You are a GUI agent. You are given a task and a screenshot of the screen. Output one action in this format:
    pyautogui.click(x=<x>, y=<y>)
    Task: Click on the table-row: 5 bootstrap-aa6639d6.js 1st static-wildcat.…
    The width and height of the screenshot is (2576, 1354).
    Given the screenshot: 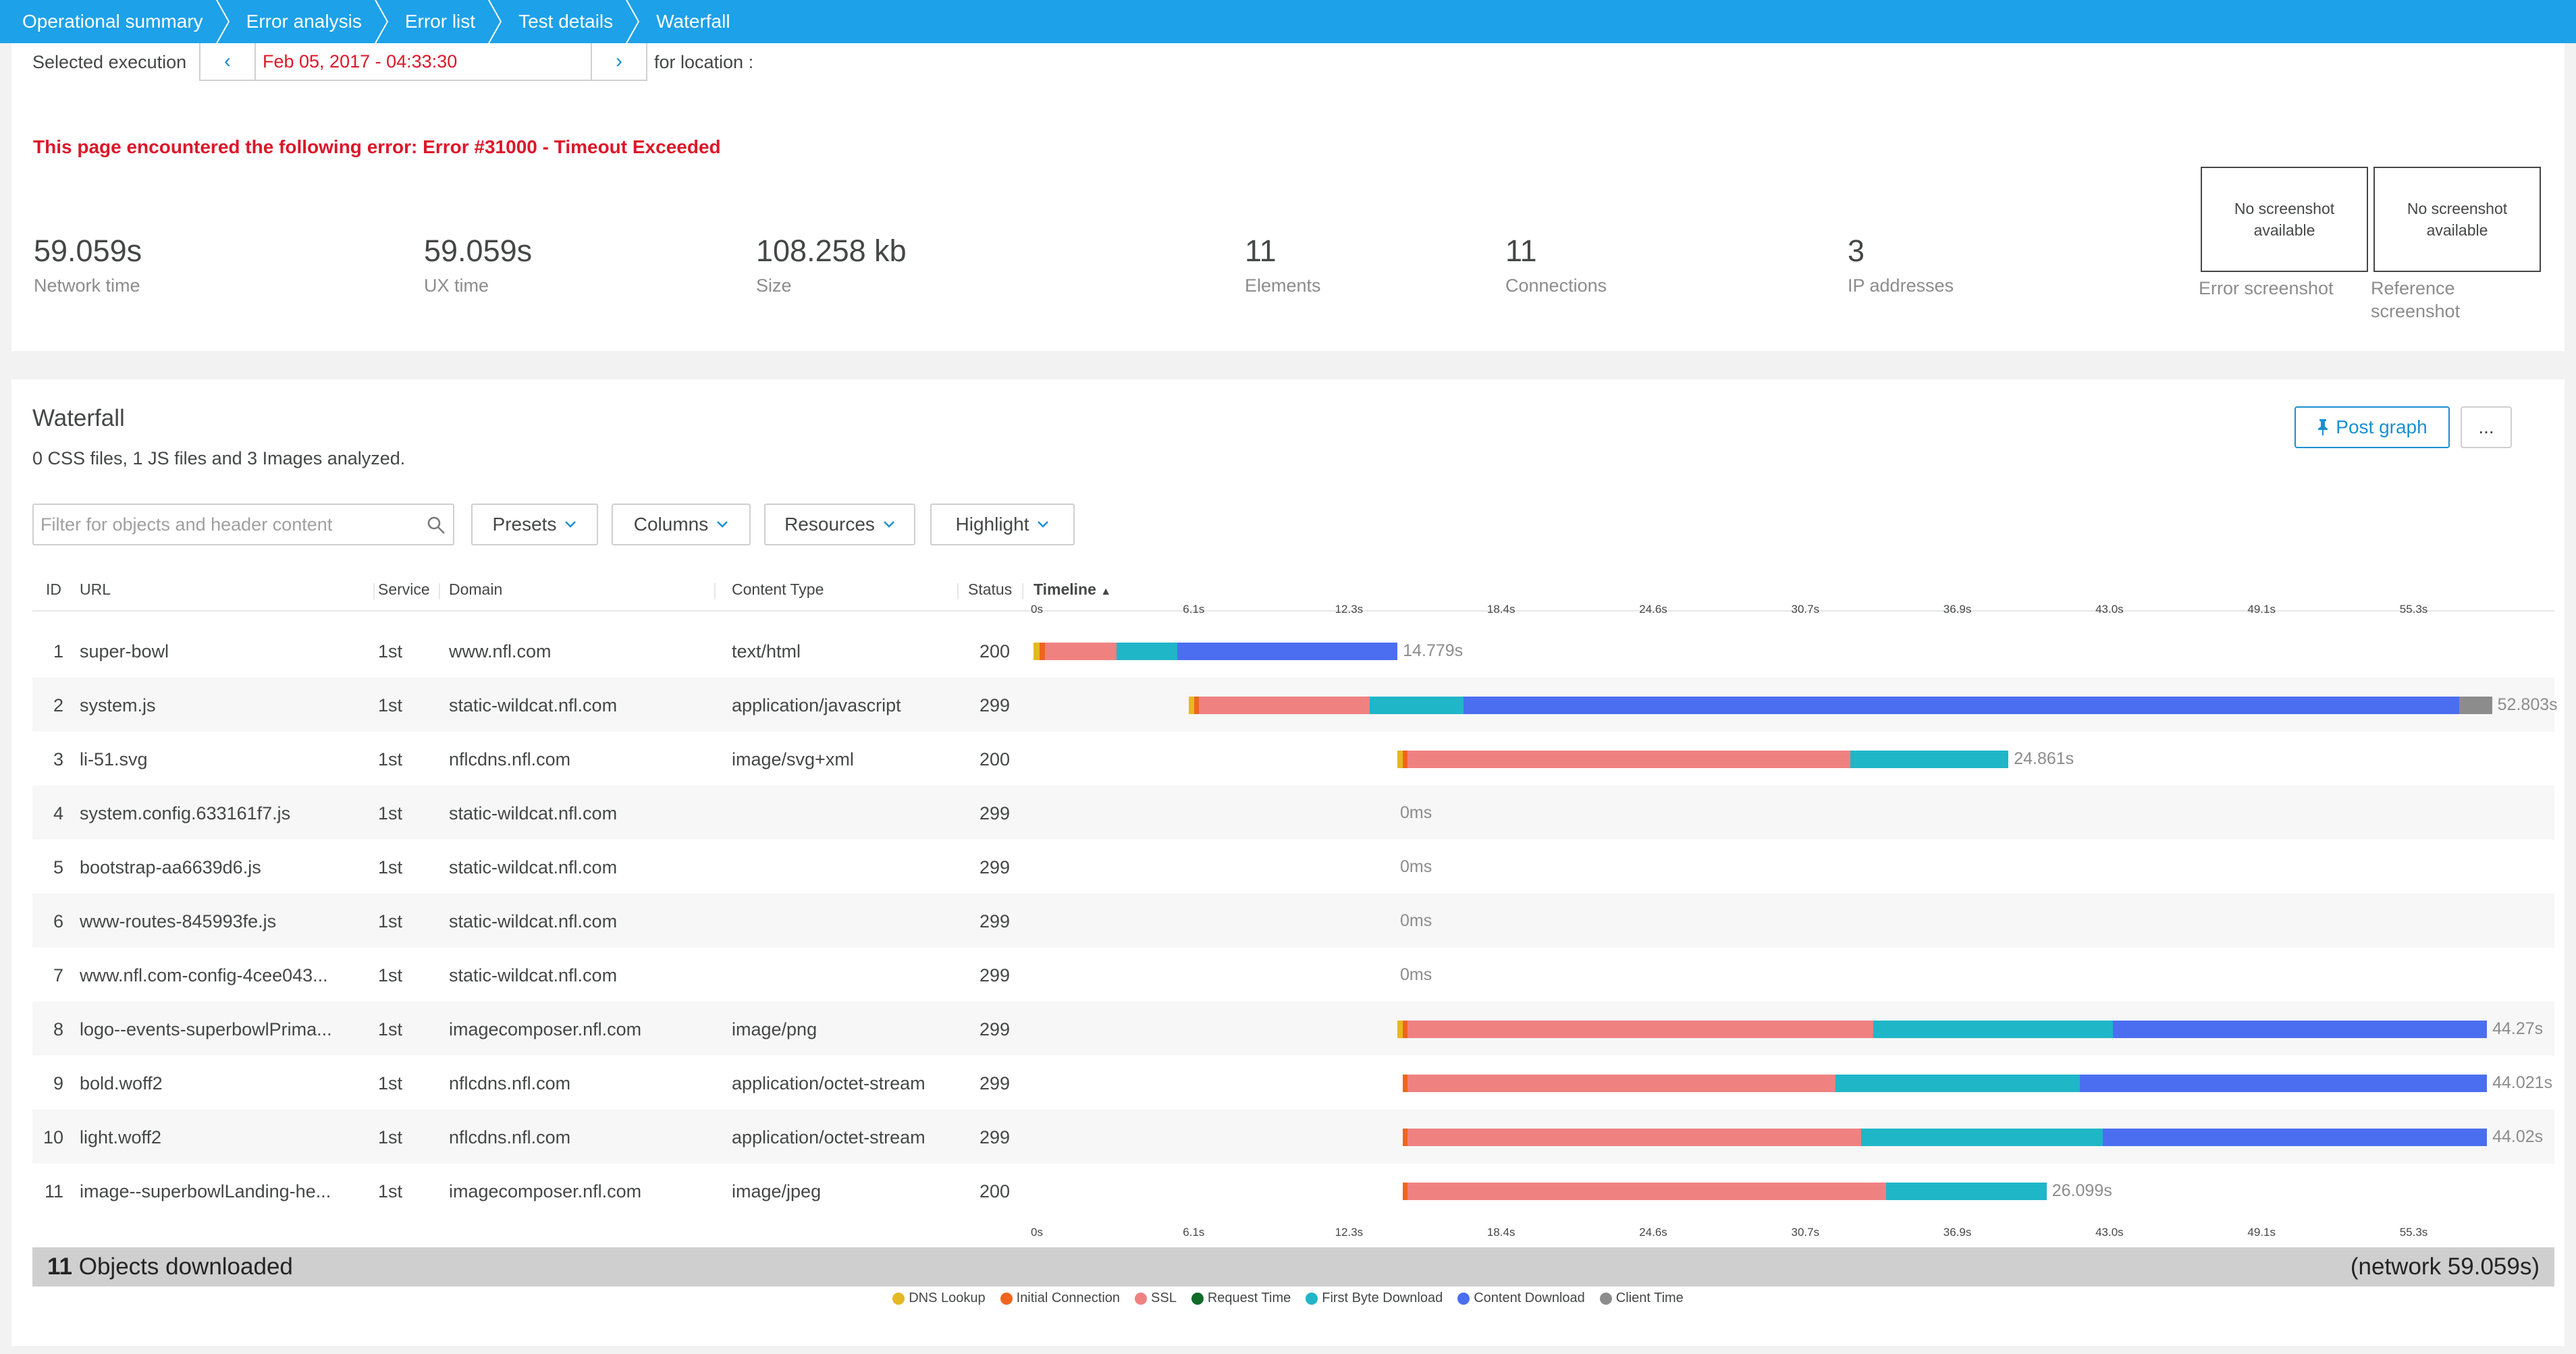 What is the action you would take?
    pyautogui.click(x=1293, y=867)
    